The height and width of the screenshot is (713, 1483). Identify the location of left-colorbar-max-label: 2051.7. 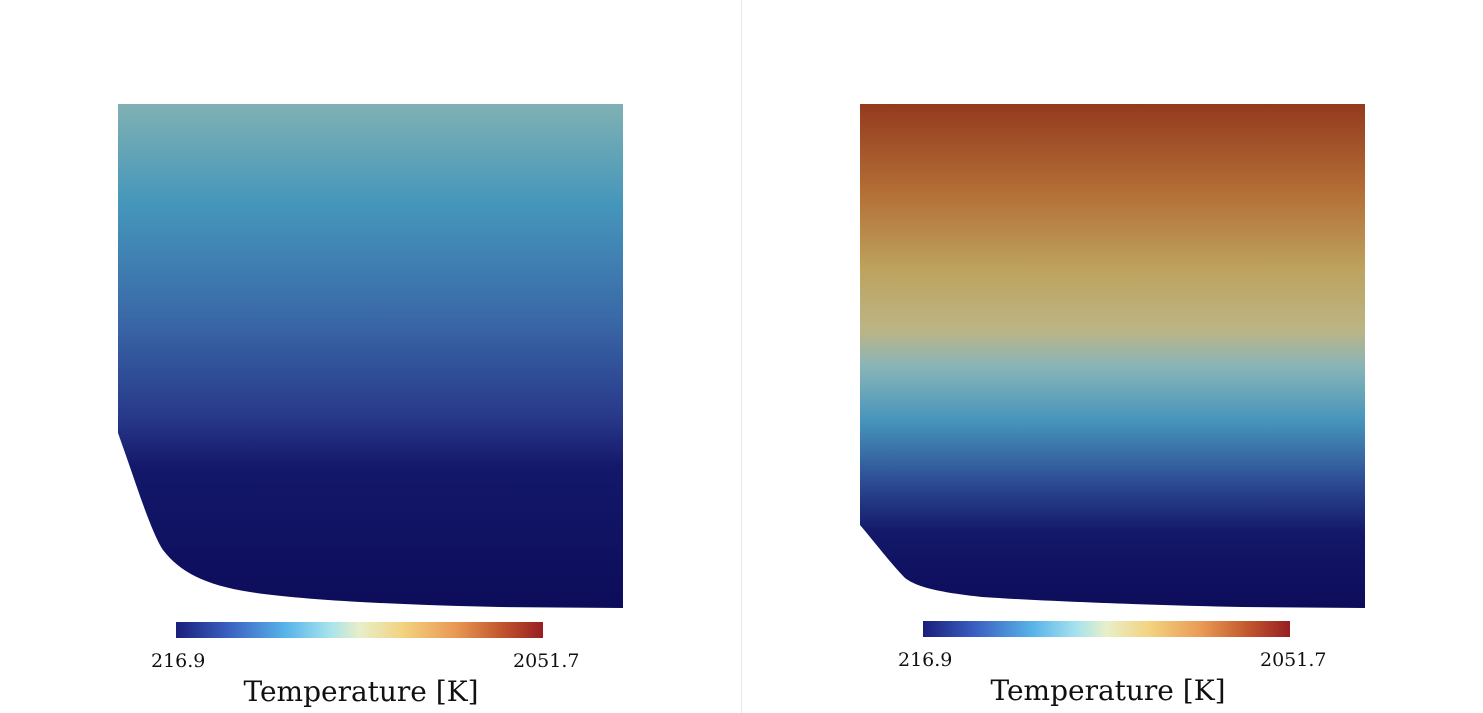
(546, 661).